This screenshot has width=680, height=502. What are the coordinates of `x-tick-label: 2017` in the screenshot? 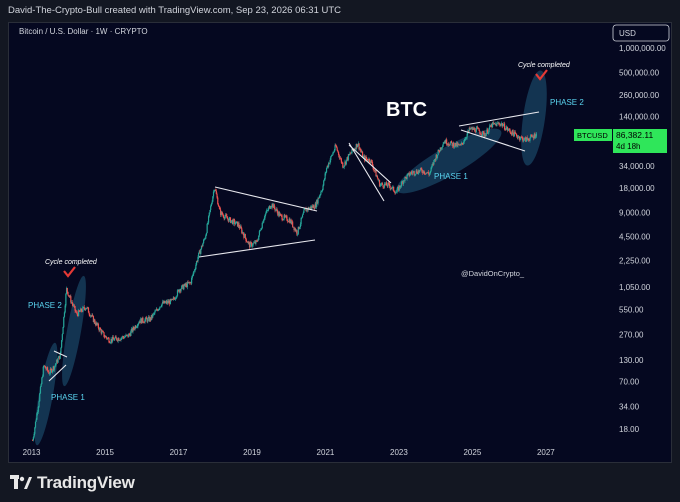 It's located at (179, 452).